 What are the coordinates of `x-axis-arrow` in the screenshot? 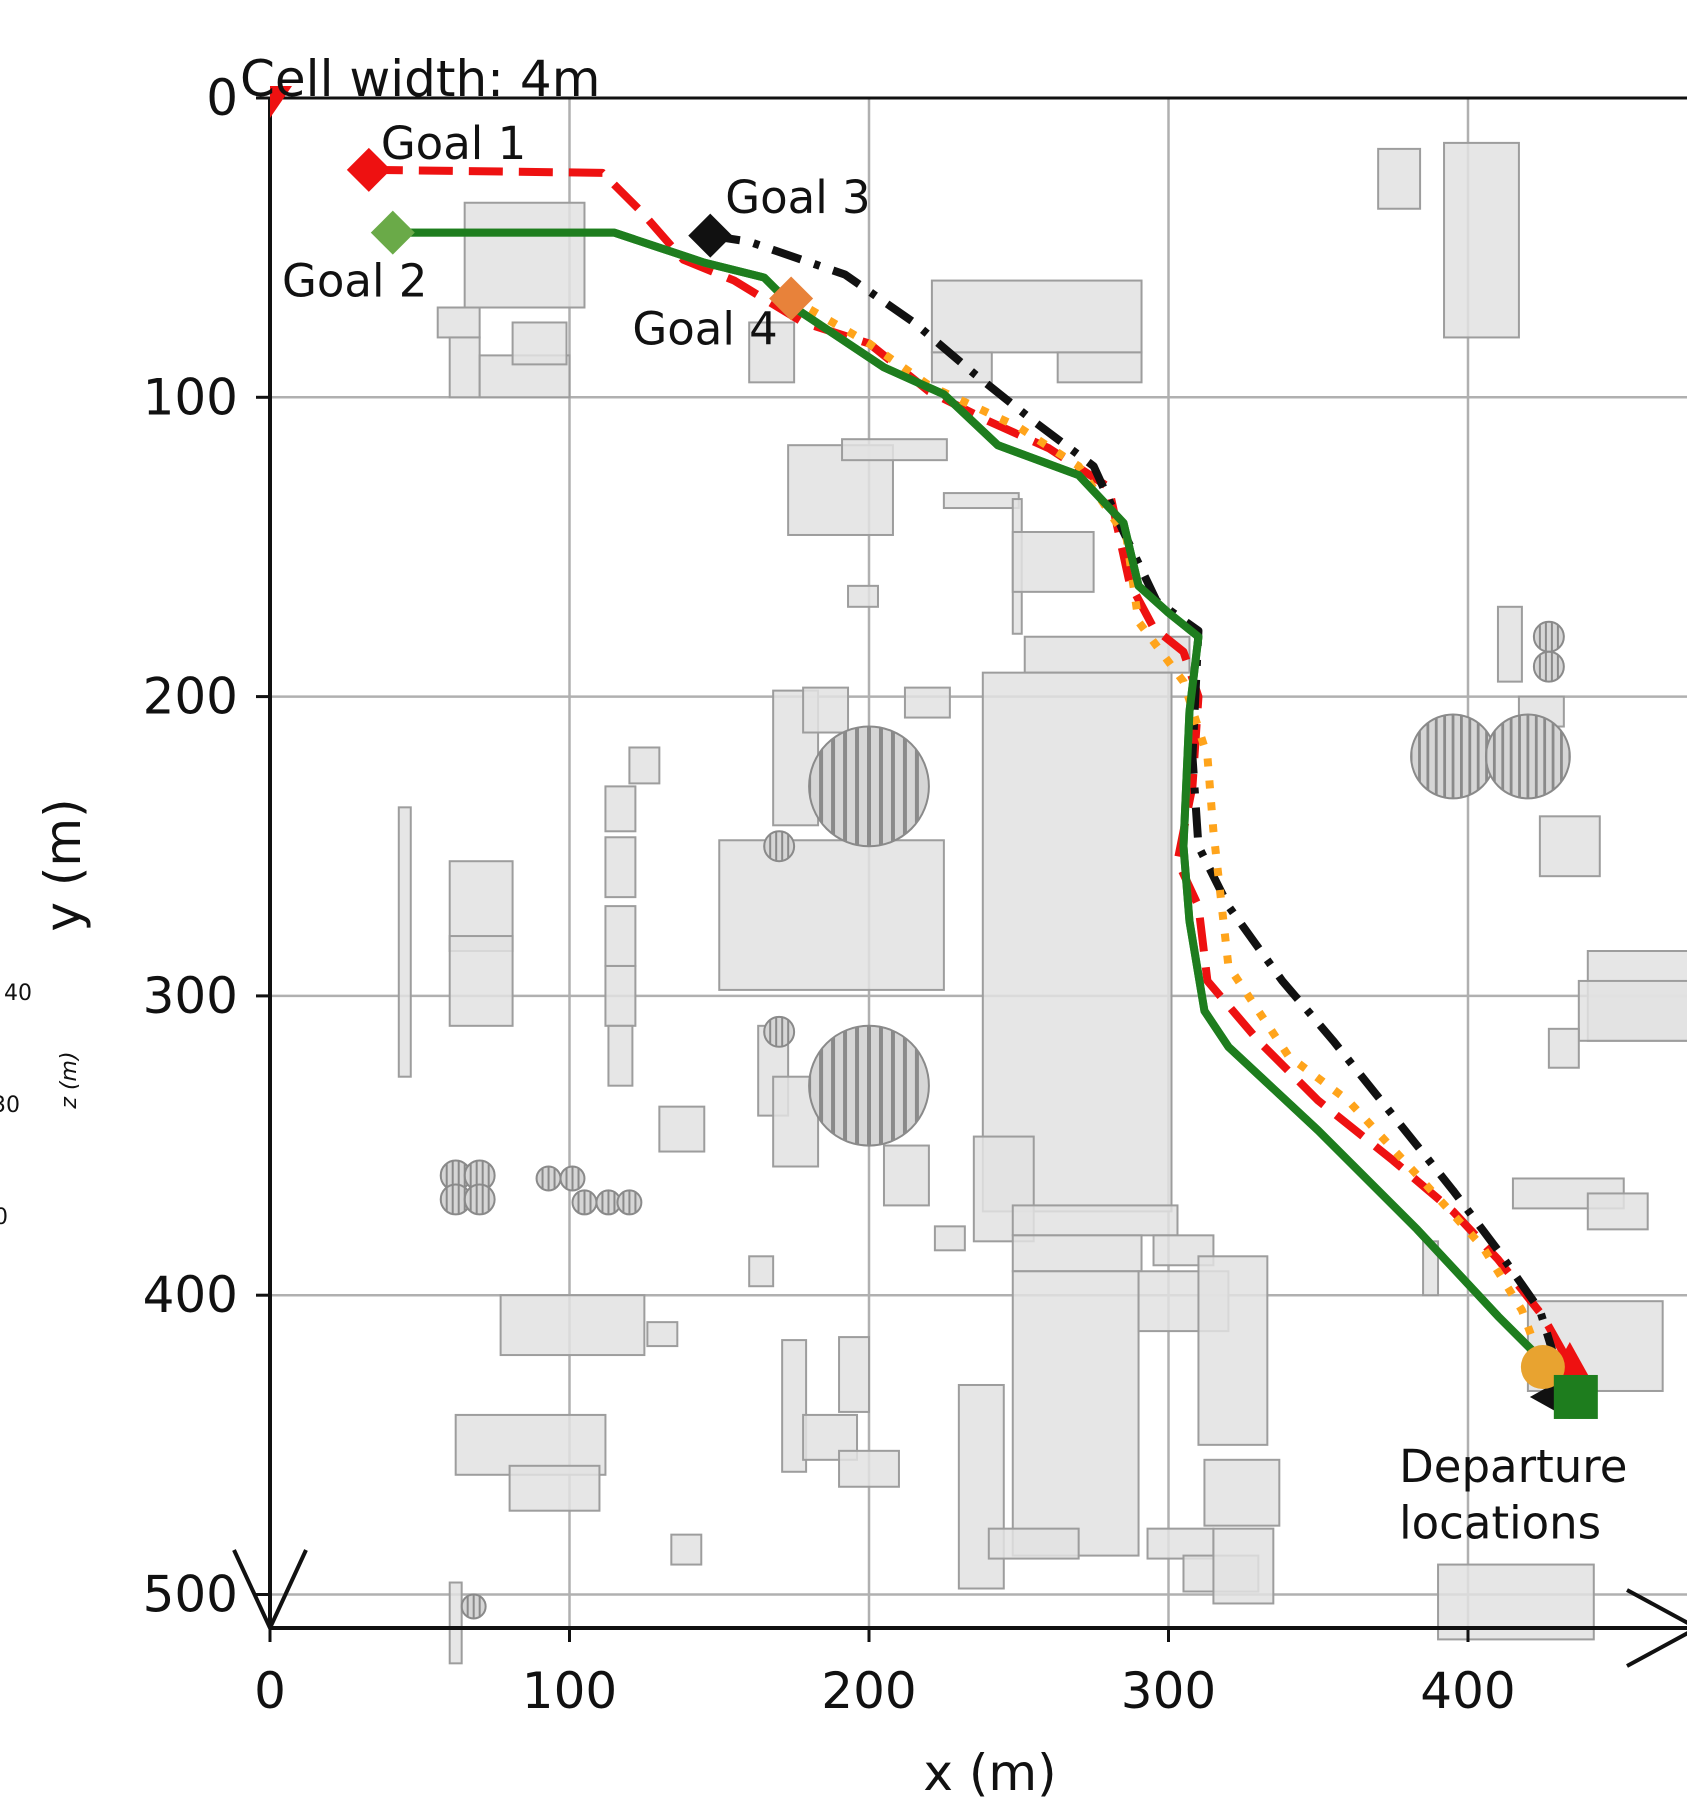 It's located at (1656, 1628).